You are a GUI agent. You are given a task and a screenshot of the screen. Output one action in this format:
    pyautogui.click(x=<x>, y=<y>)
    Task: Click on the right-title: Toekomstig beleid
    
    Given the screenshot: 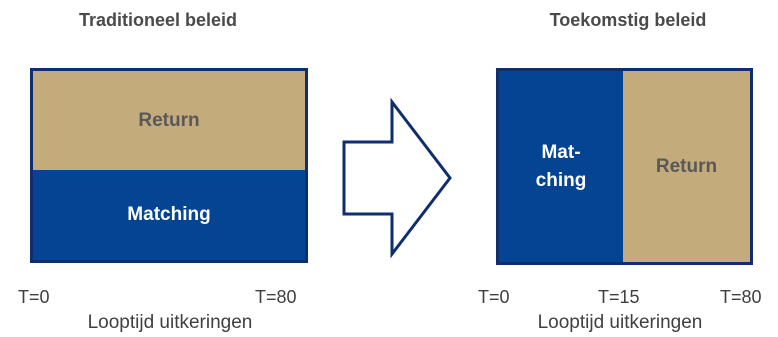 What is the action you would take?
    pyautogui.click(x=628, y=20)
    